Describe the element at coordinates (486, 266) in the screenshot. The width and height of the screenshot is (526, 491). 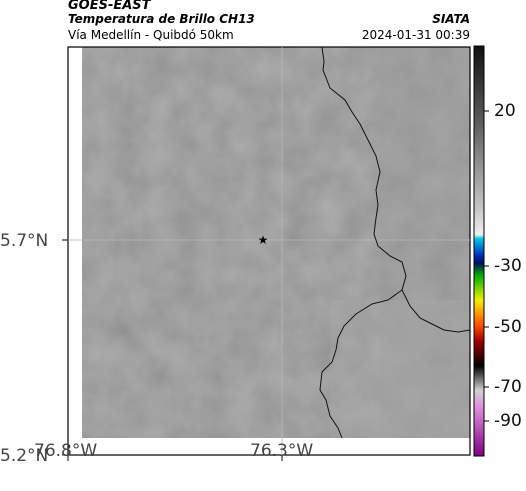
I see `colorbar-ticks` at that location.